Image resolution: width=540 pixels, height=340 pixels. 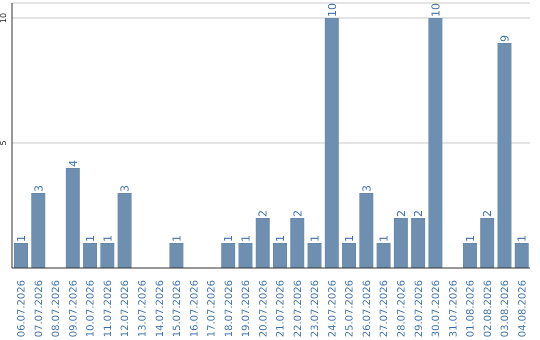 I want to click on x-tick-label: 04.08.2026, so click(x=522, y=309).